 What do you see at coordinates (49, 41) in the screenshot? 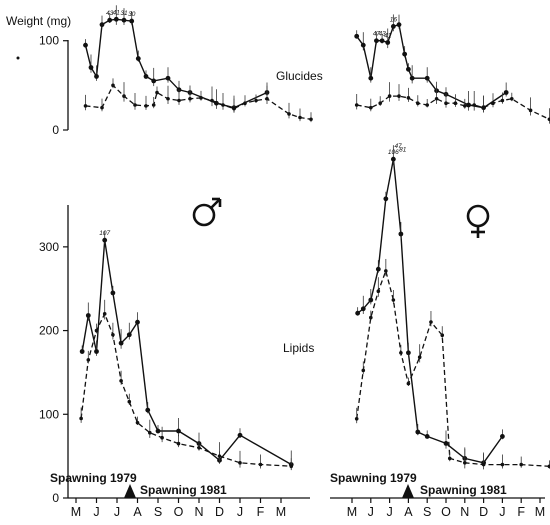
I see `male-glucides-ytick-label-1: 100` at bounding box center [49, 41].